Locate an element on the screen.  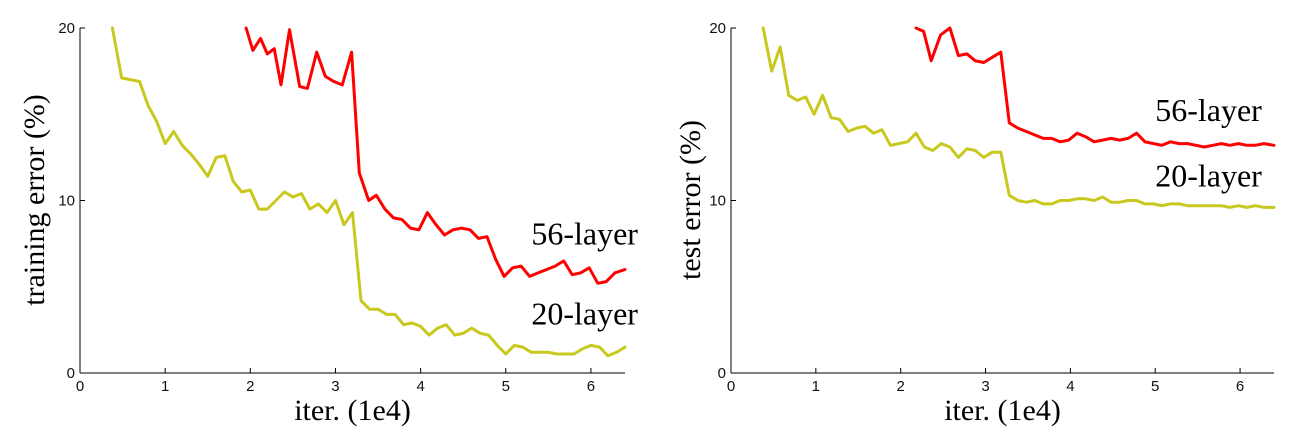
chart-1-series-20-layer-label: 20-layer is located at coordinates (1208, 176).